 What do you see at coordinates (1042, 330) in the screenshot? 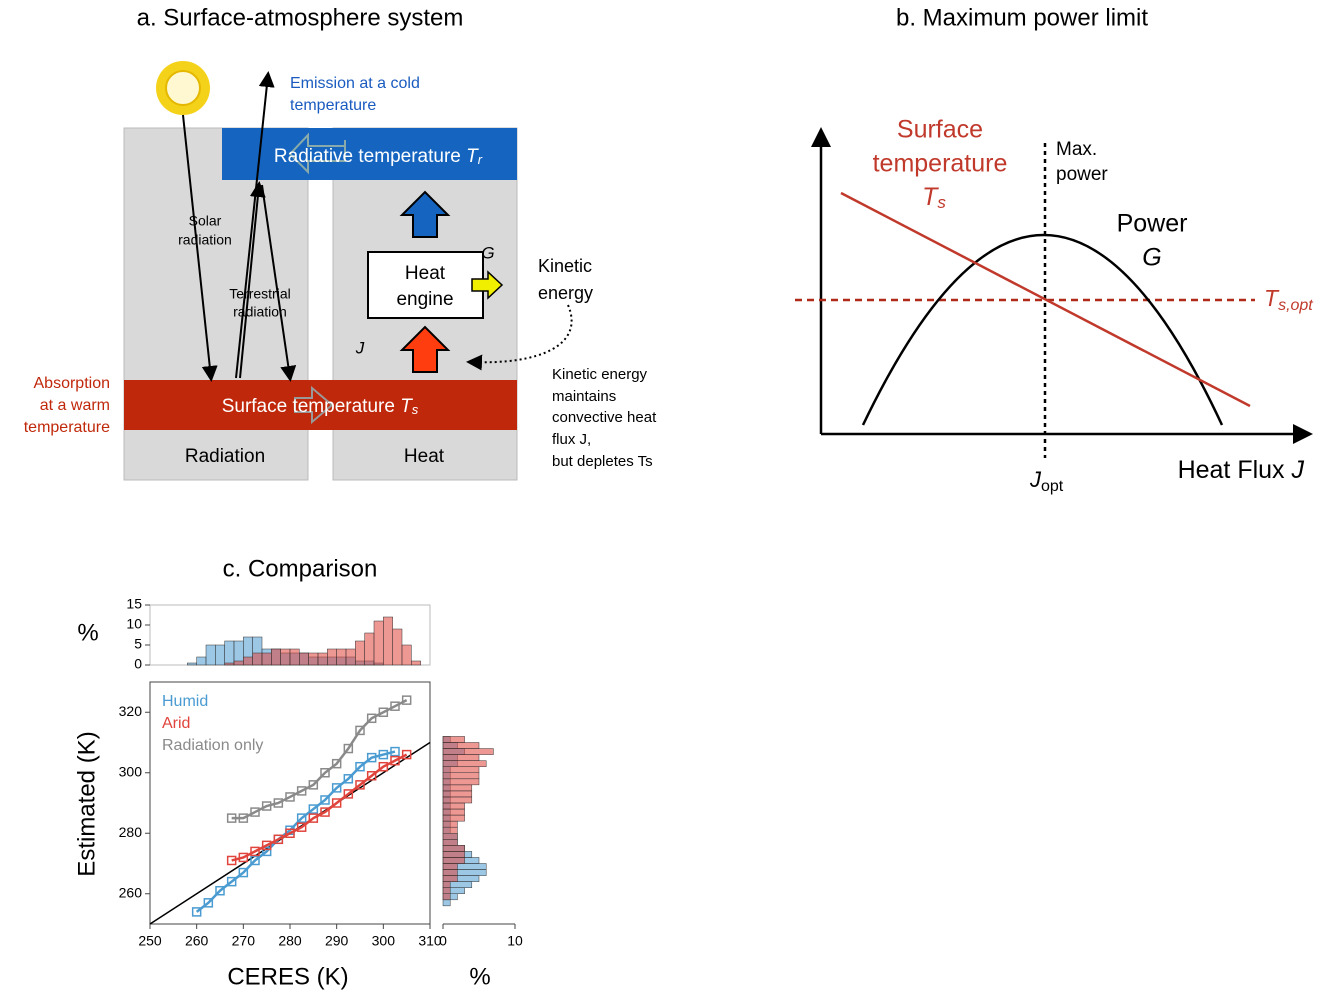
I see `power-curve` at bounding box center [1042, 330].